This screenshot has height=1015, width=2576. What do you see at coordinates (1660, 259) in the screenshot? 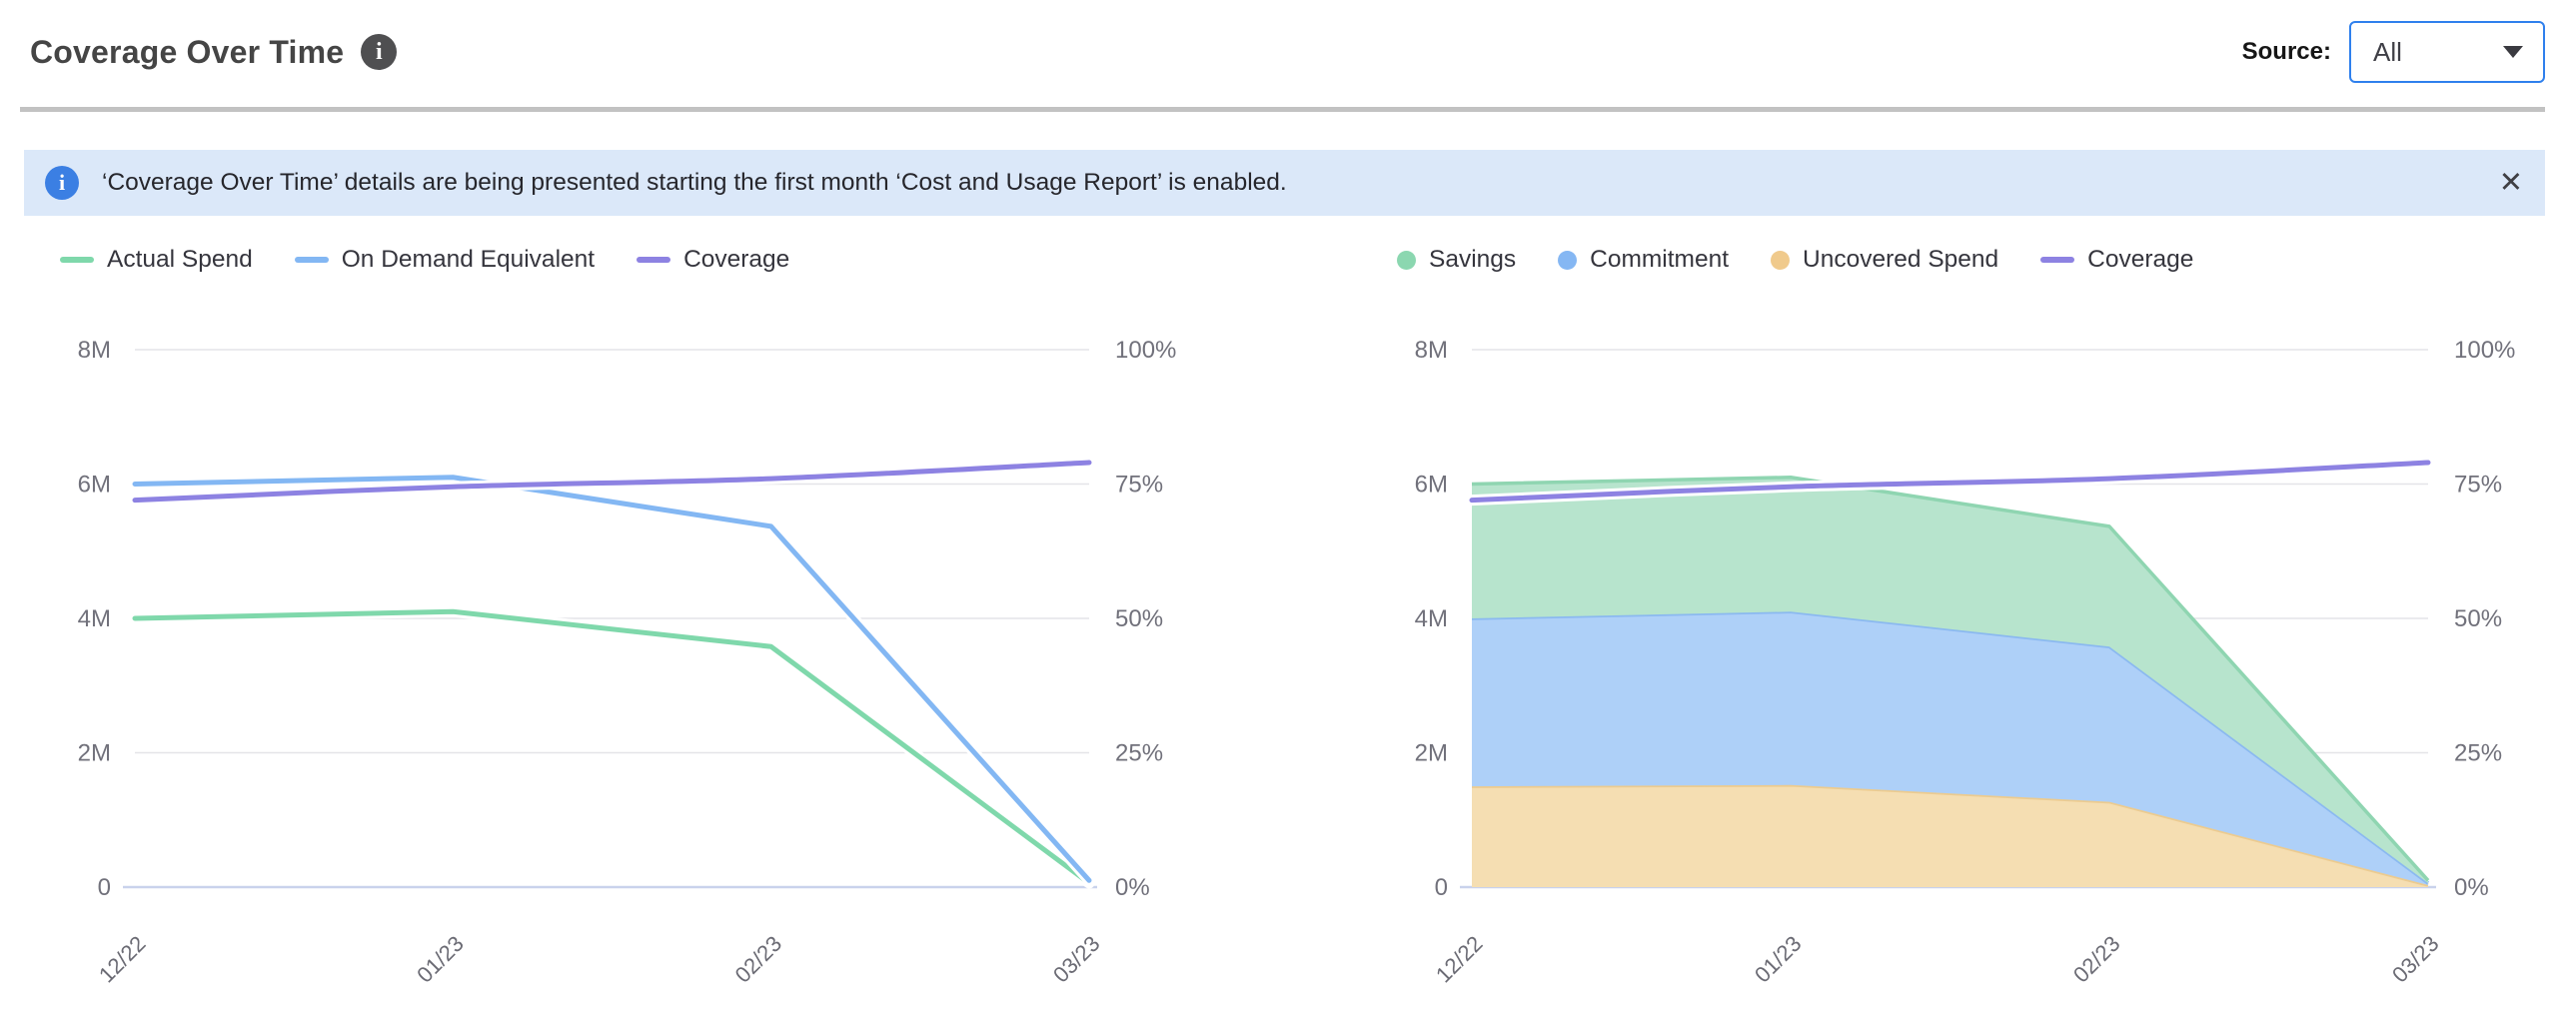
I see `legend-label: Commitment` at bounding box center [1660, 259].